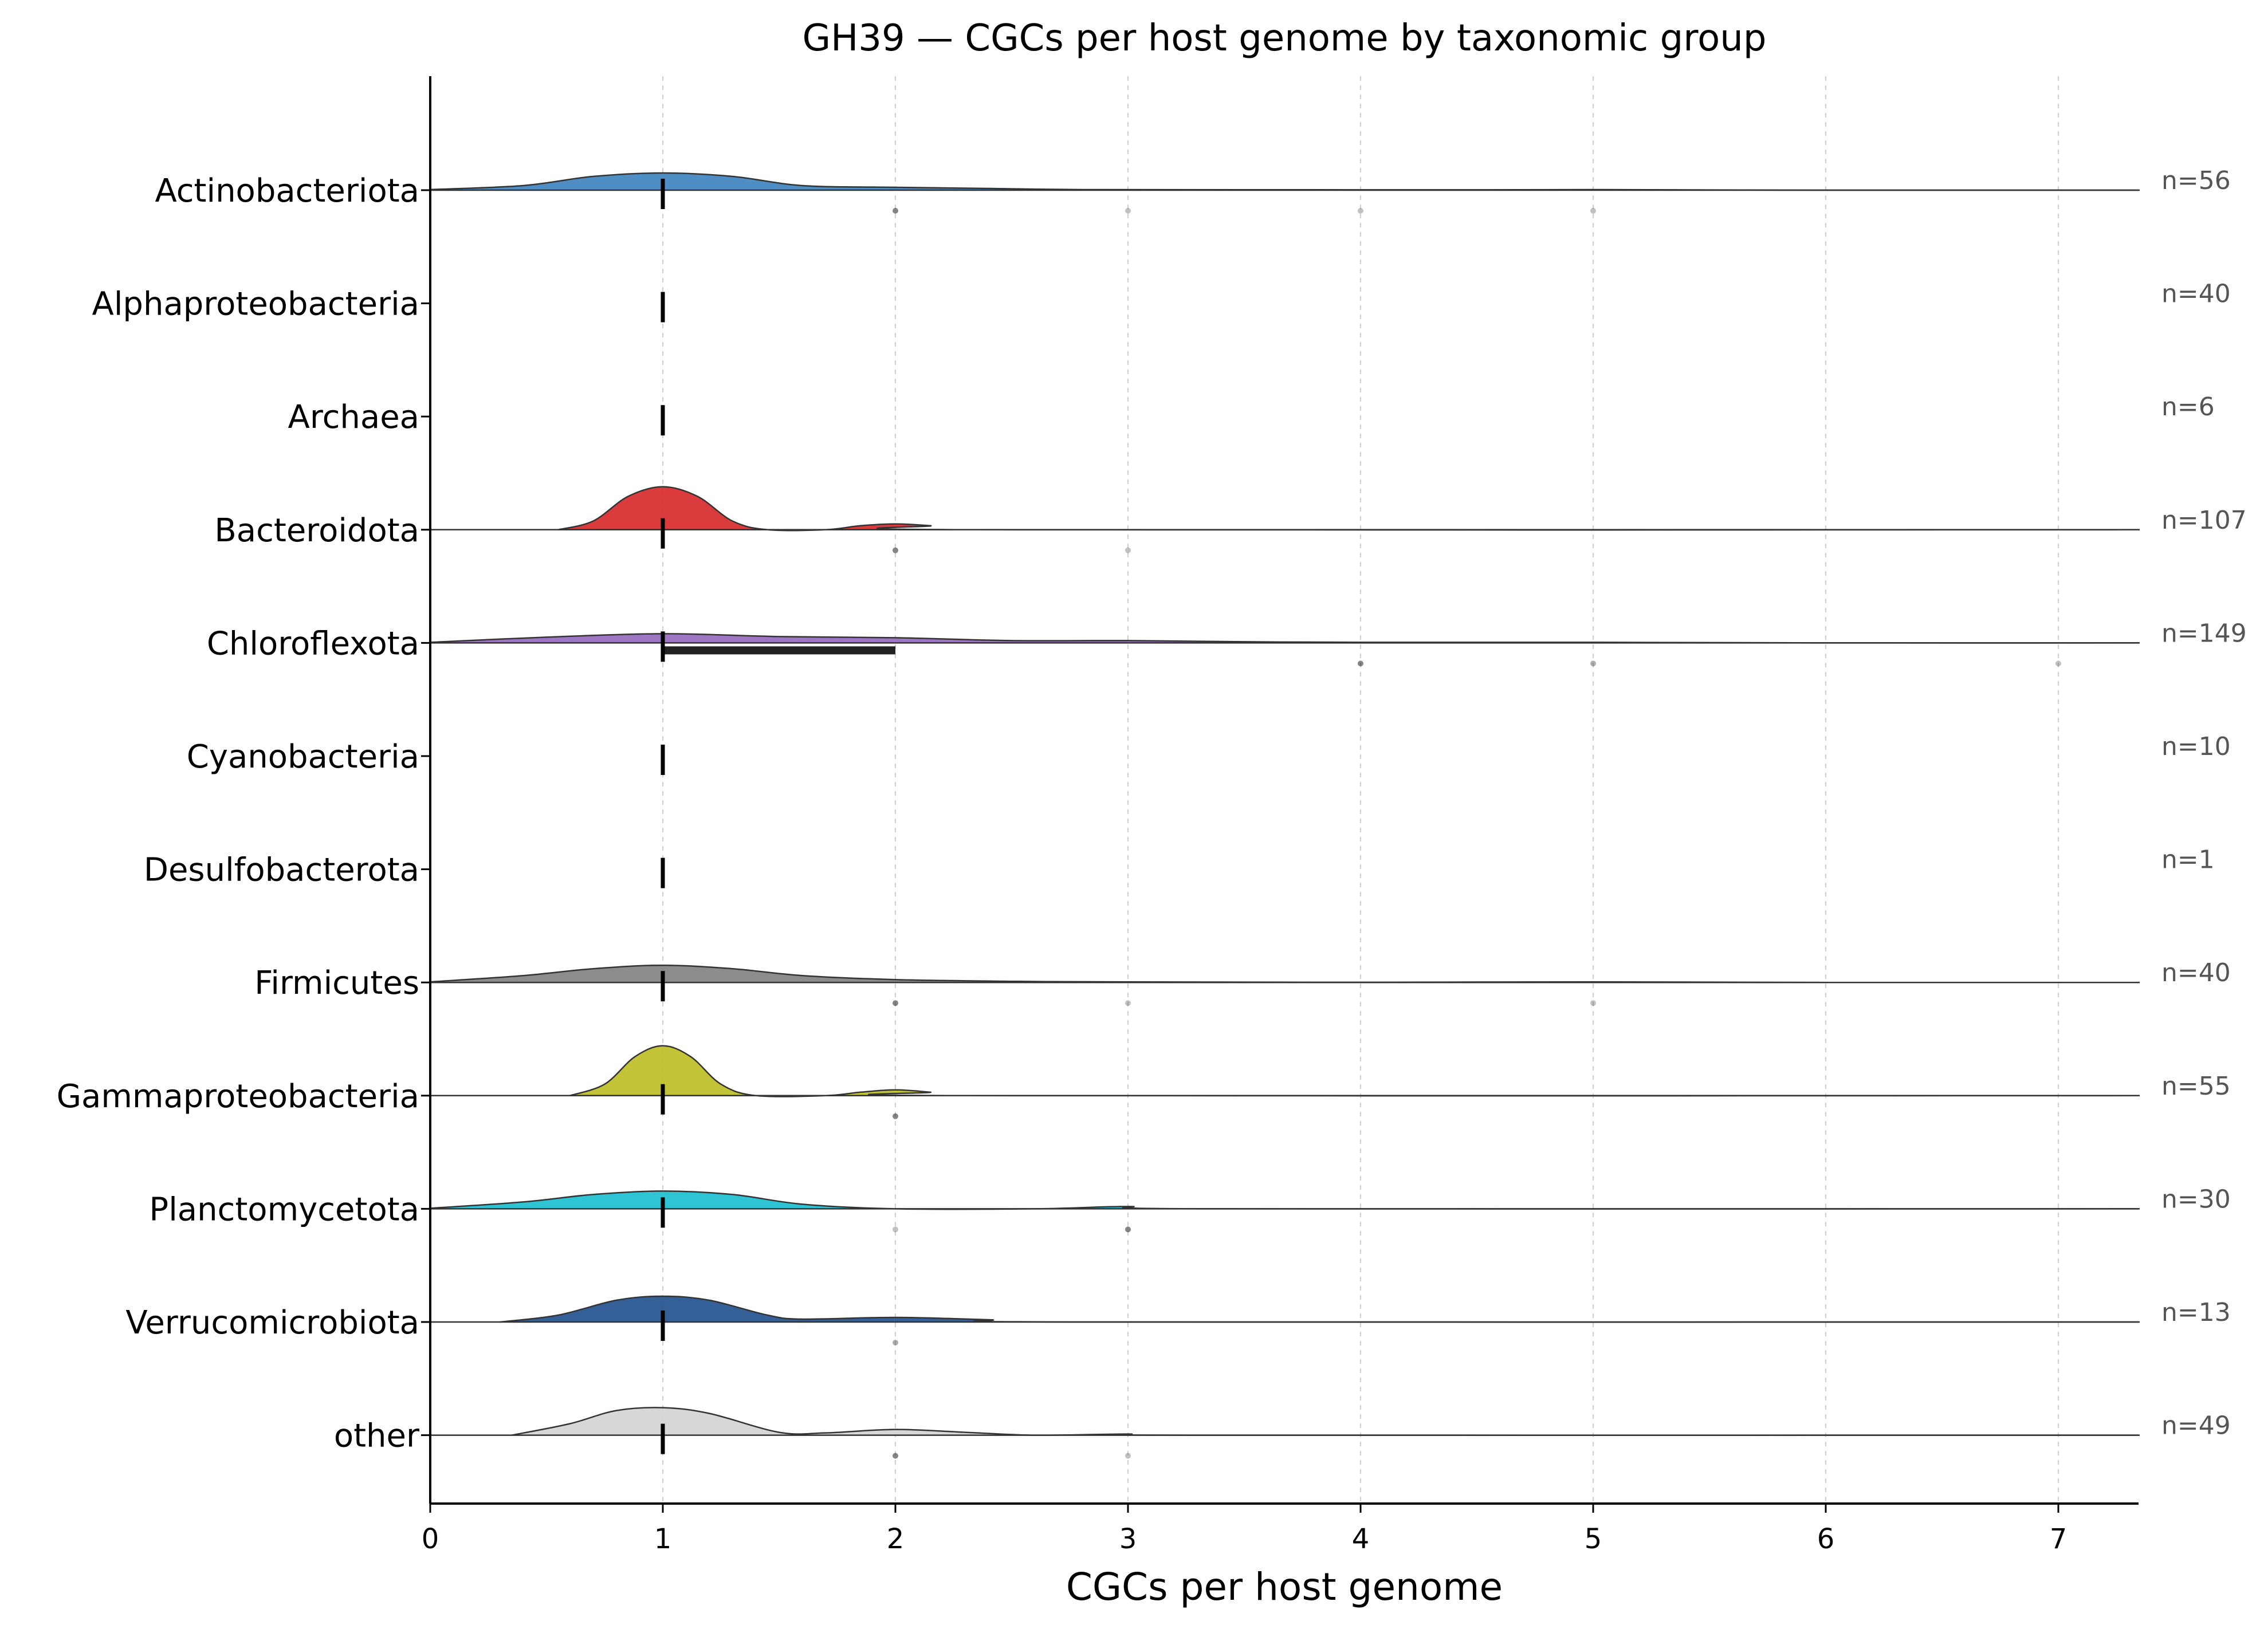 This screenshot has width=2268, height=1625. What do you see at coordinates (284, 1209) in the screenshot?
I see `y-tick-label: Planctomycetota` at bounding box center [284, 1209].